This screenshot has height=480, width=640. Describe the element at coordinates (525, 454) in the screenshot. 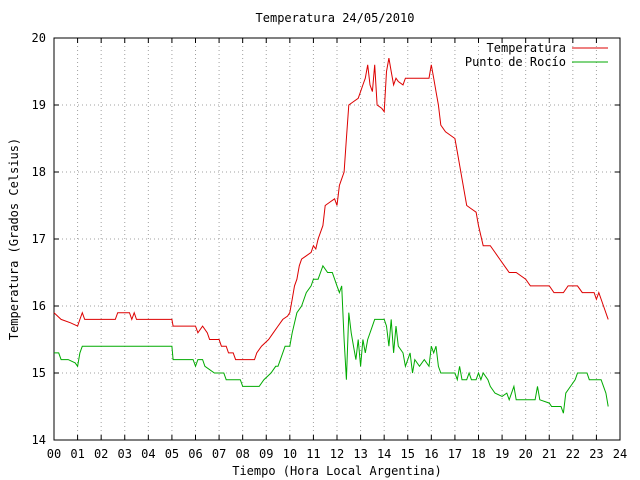

I see `x-tick-label: 20` at that location.